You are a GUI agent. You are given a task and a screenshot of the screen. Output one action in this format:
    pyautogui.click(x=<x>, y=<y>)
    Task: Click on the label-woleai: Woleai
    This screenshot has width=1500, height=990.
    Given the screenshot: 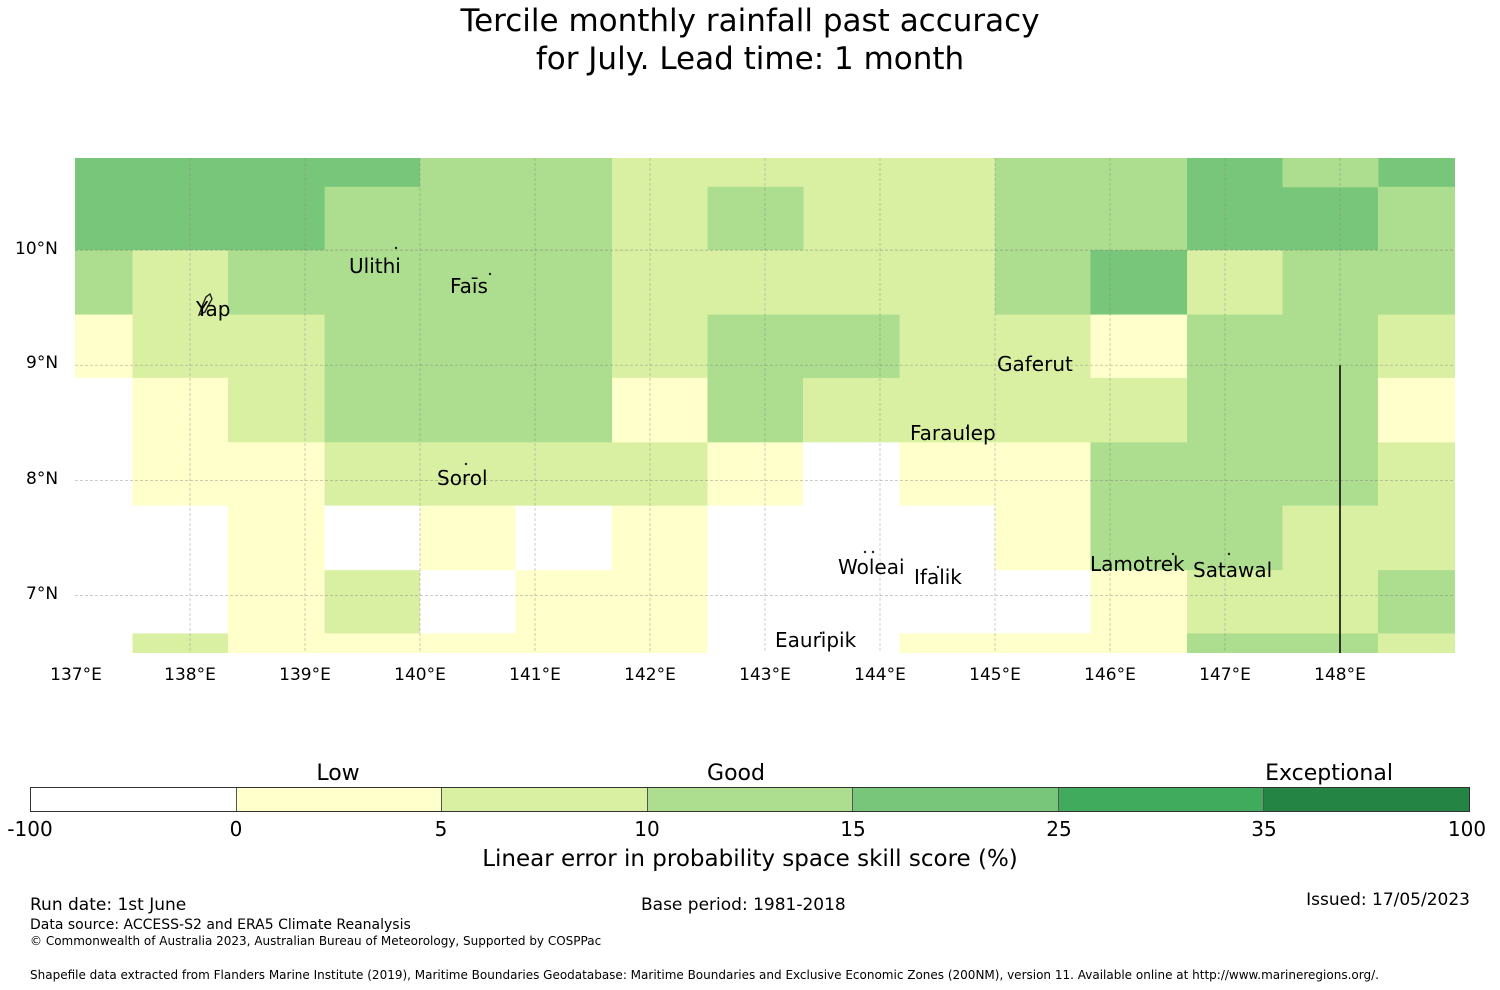 What is the action you would take?
    pyautogui.click(x=871, y=567)
    